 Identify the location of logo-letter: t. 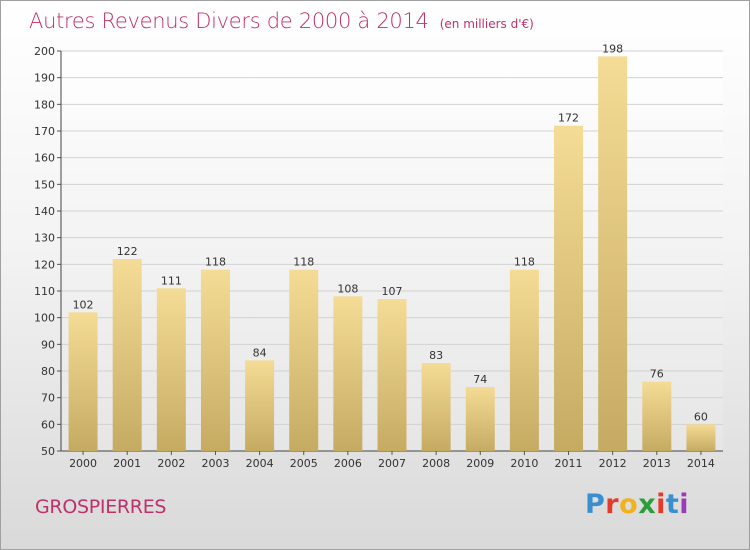
(672, 504).